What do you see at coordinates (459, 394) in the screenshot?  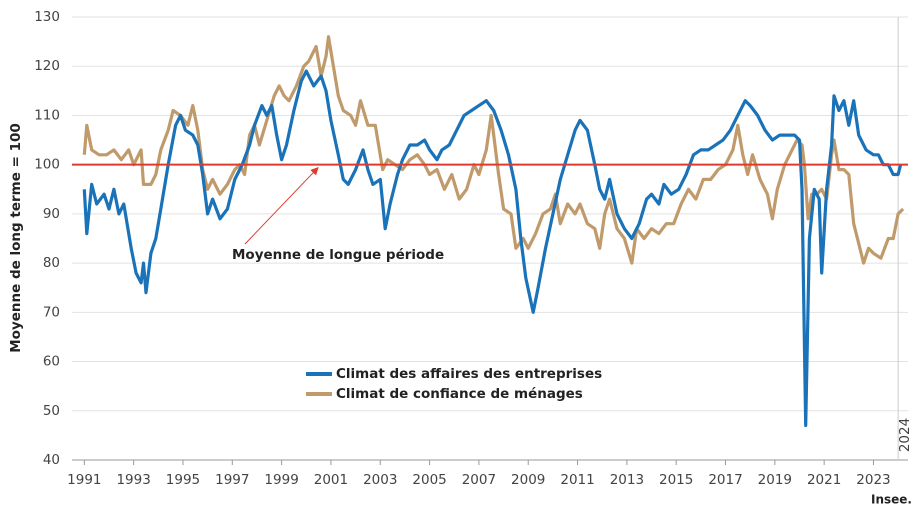 I see `legend-label: Climat de confiance de ménages` at bounding box center [459, 394].